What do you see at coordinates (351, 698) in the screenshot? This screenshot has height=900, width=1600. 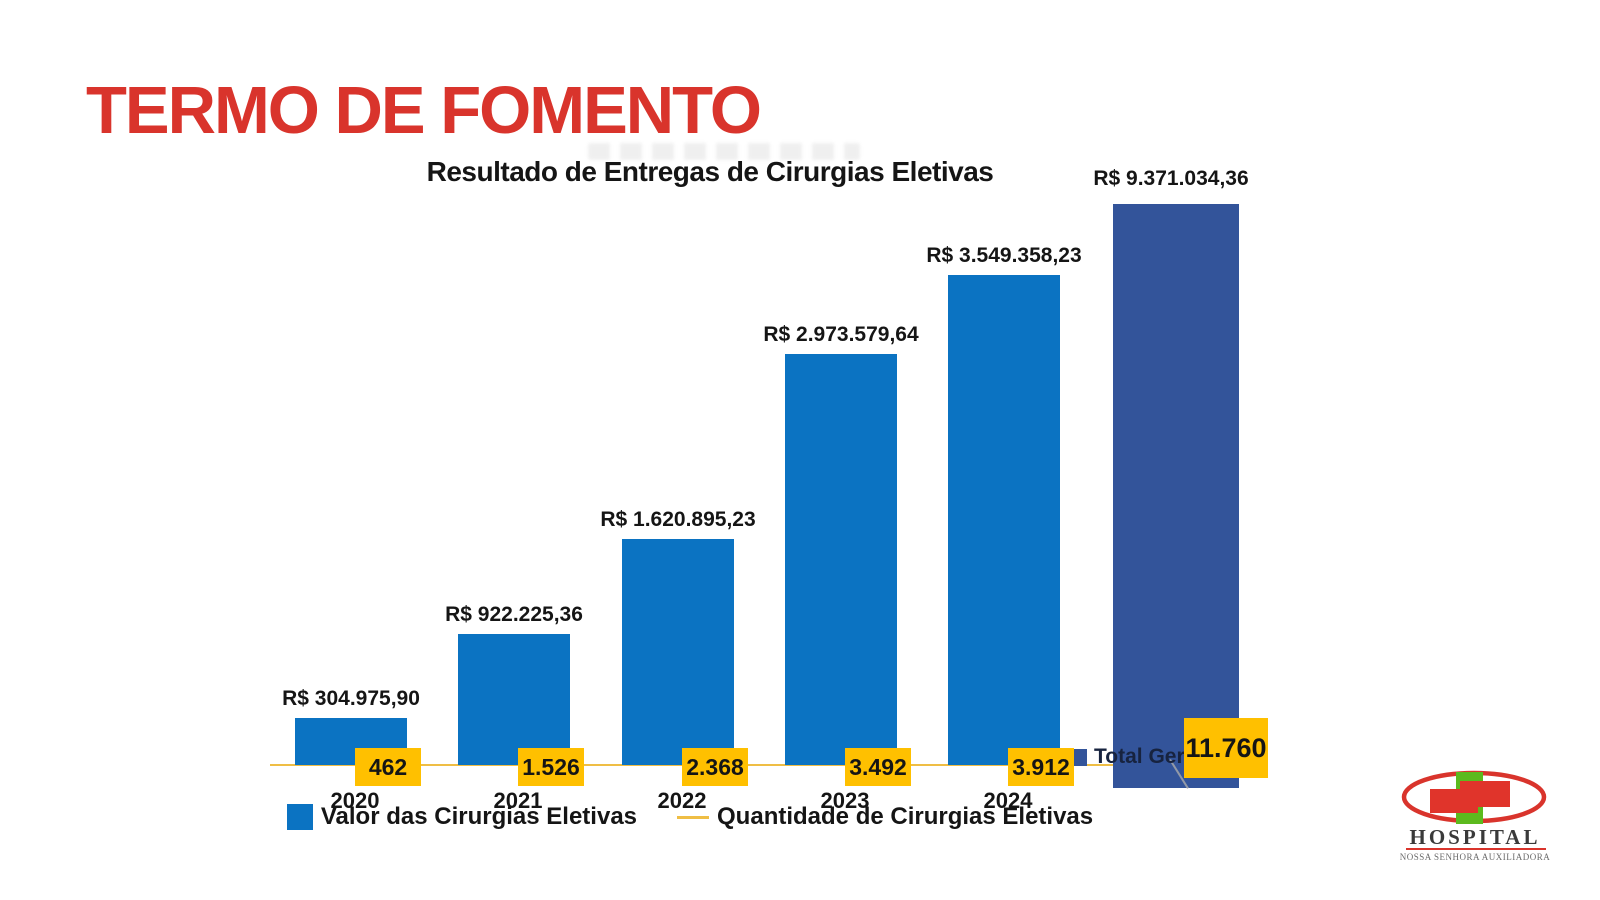 I see `value-label-2020: R$ 304.975,90` at bounding box center [351, 698].